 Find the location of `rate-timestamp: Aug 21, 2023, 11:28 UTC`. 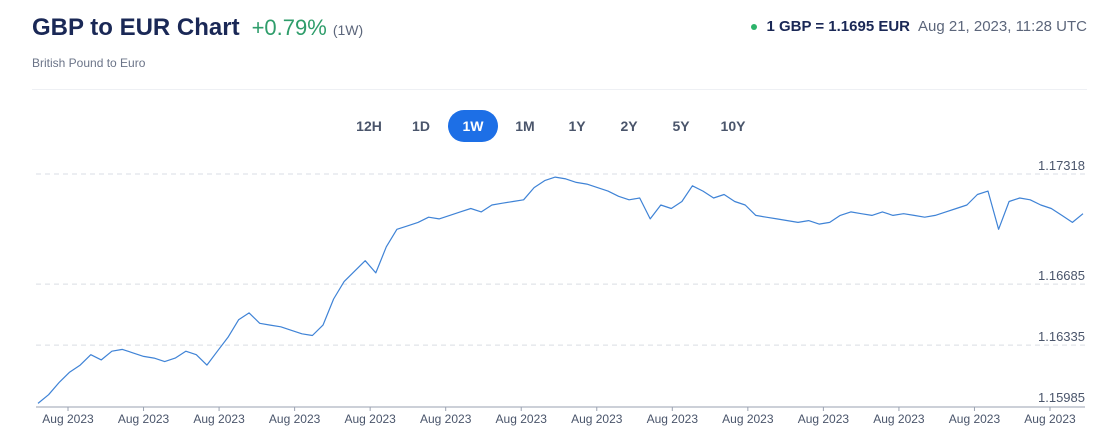

rate-timestamp: Aug 21, 2023, 11:28 UTC is located at coordinates (1002, 26).